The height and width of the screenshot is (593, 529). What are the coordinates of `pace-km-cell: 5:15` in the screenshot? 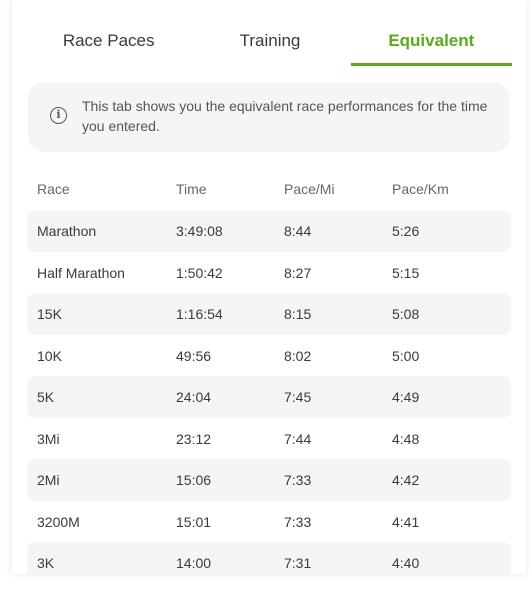 It's located at (406, 272).